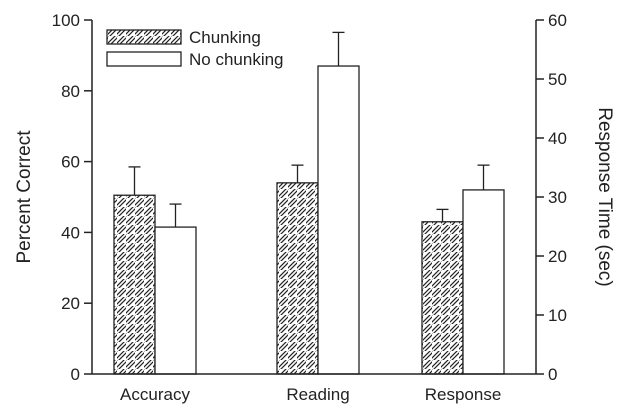 The image size is (622, 406). Describe the element at coordinates (144, 37) in the screenshot. I see `legend-swatch-chunking` at that location.